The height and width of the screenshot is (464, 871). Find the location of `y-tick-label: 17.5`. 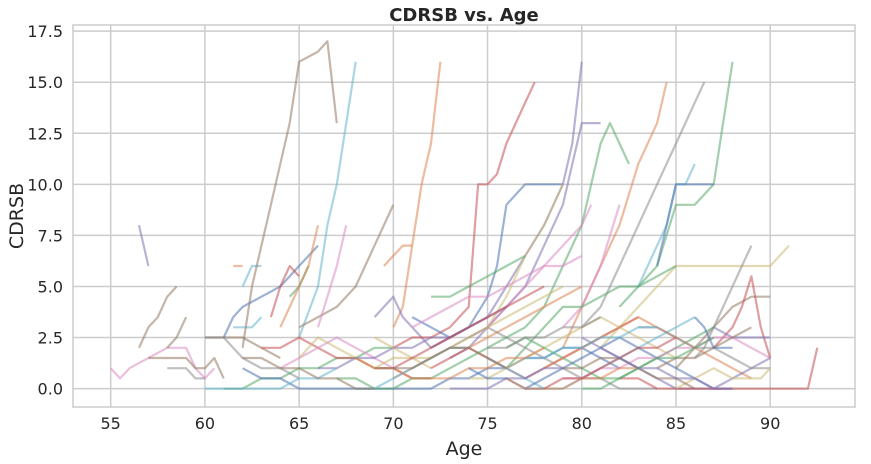

y-tick-label: 17.5 is located at coordinates (45, 31).